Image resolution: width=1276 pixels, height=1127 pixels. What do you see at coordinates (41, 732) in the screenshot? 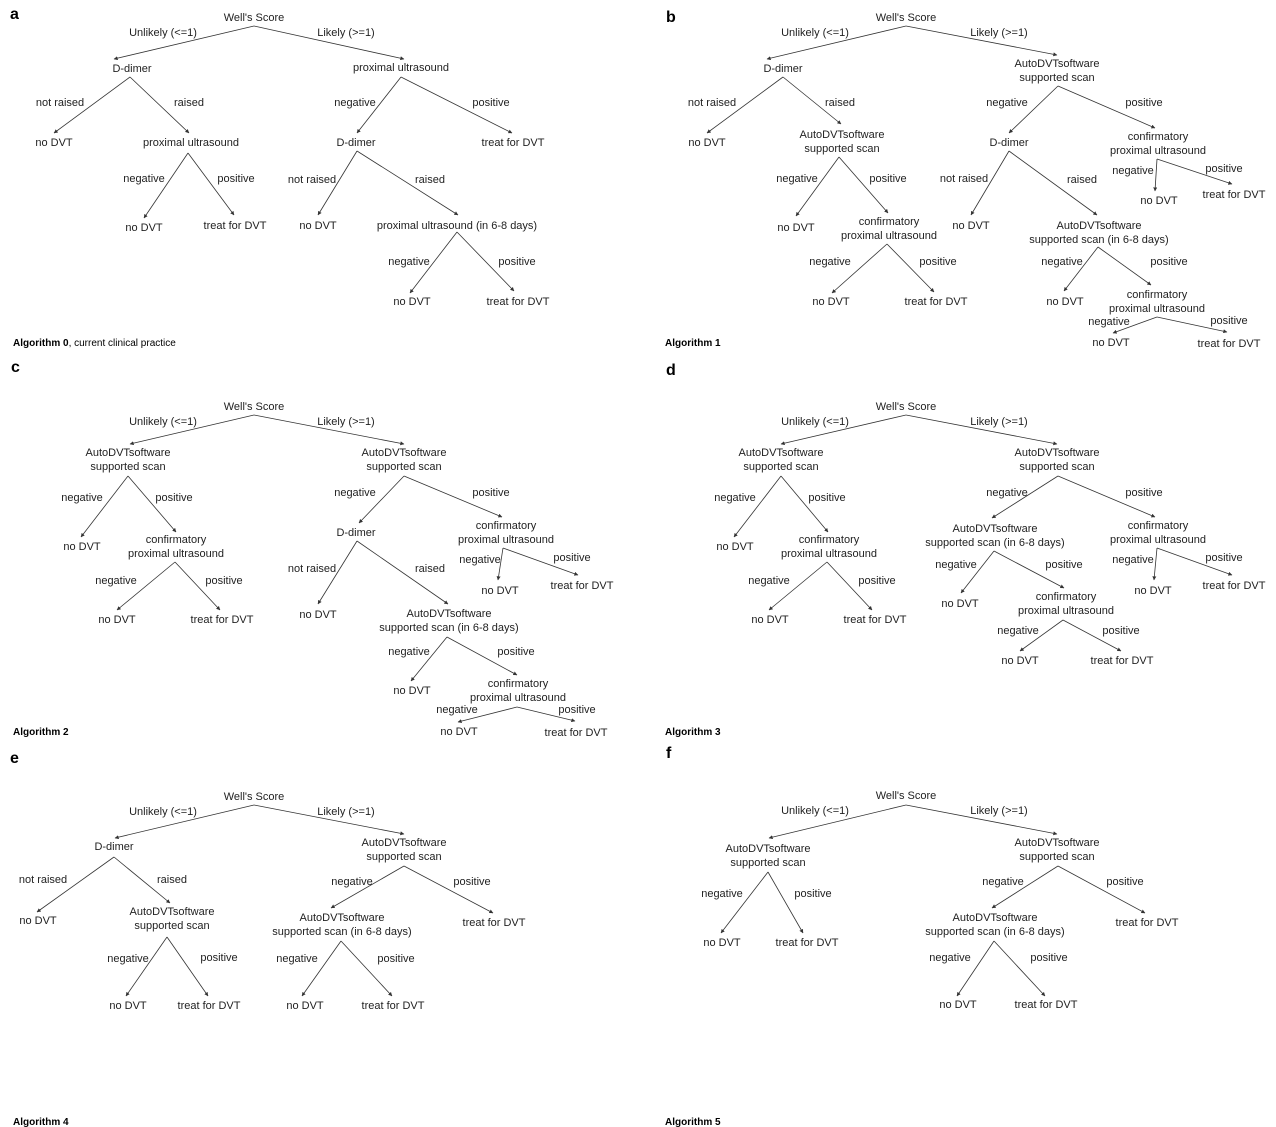
I see `caption-c-title: Algorithm 2` at bounding box center [41, 732].